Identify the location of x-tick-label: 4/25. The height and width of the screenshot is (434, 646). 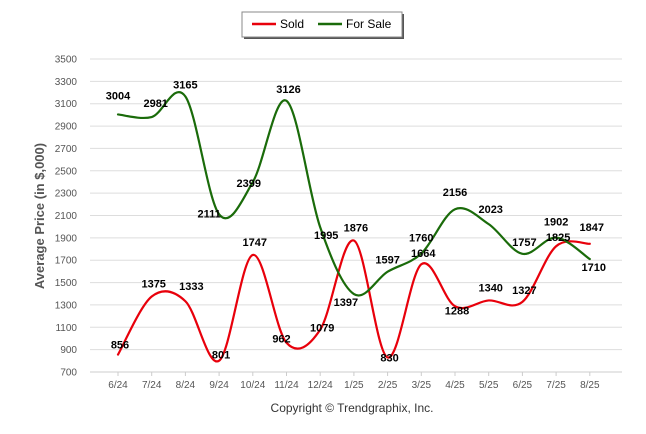
(455, 385).